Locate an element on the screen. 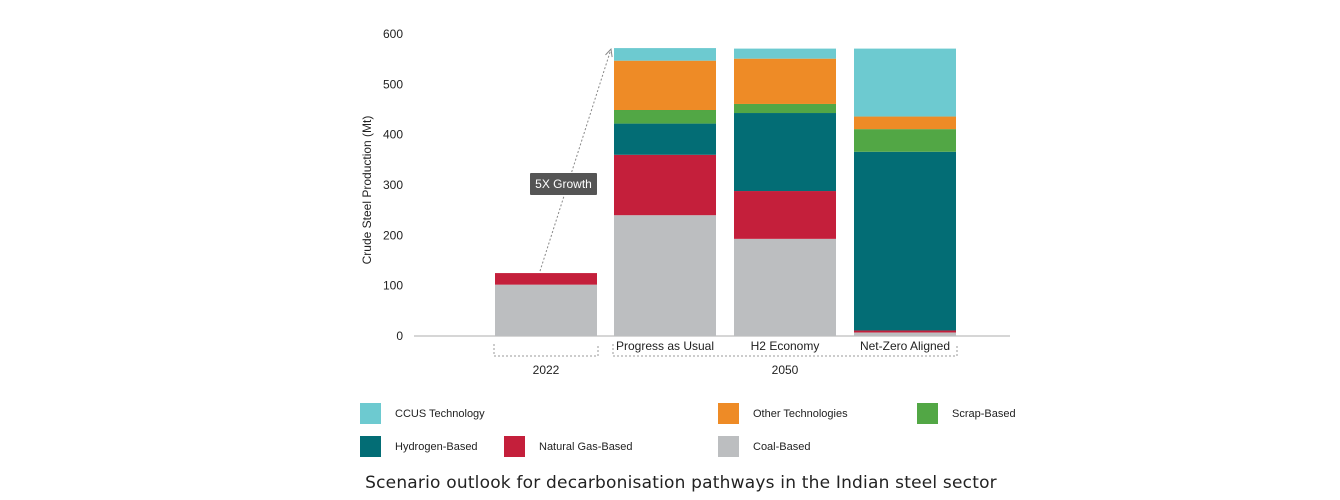  growth-annotation-box is located at coordinates (563, 184).